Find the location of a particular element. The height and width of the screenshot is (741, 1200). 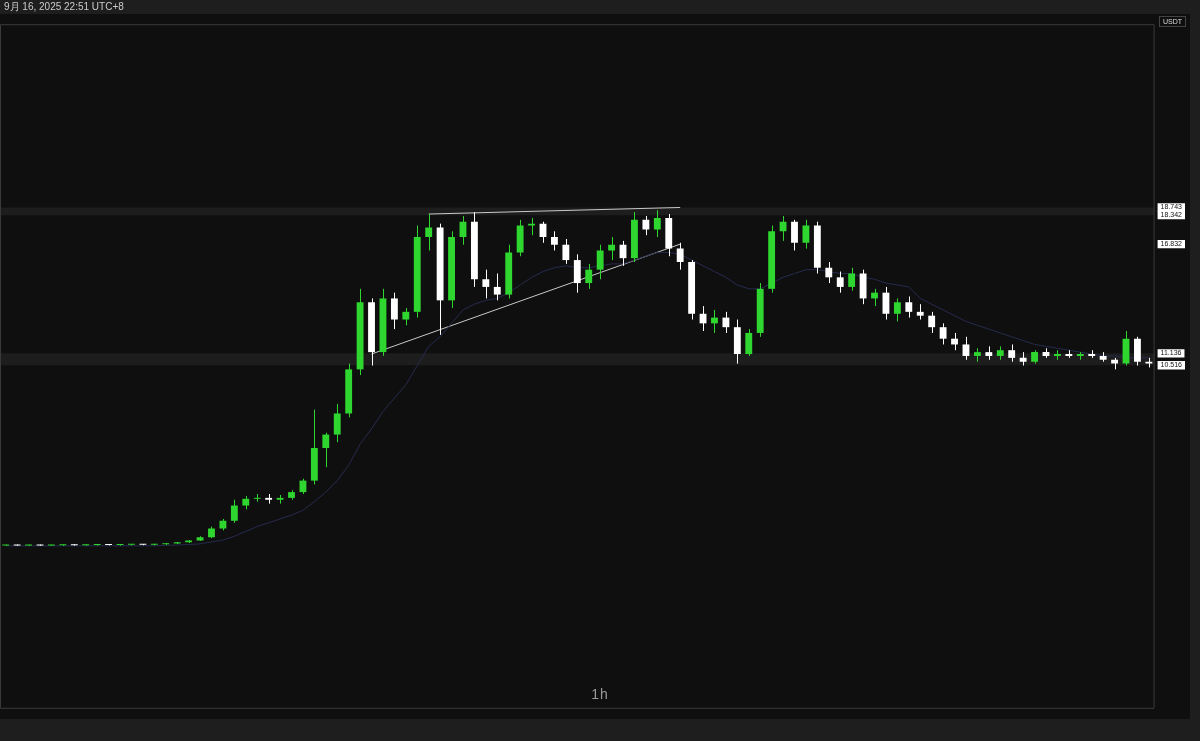

text: 1h is located at coordinates (600, 694).